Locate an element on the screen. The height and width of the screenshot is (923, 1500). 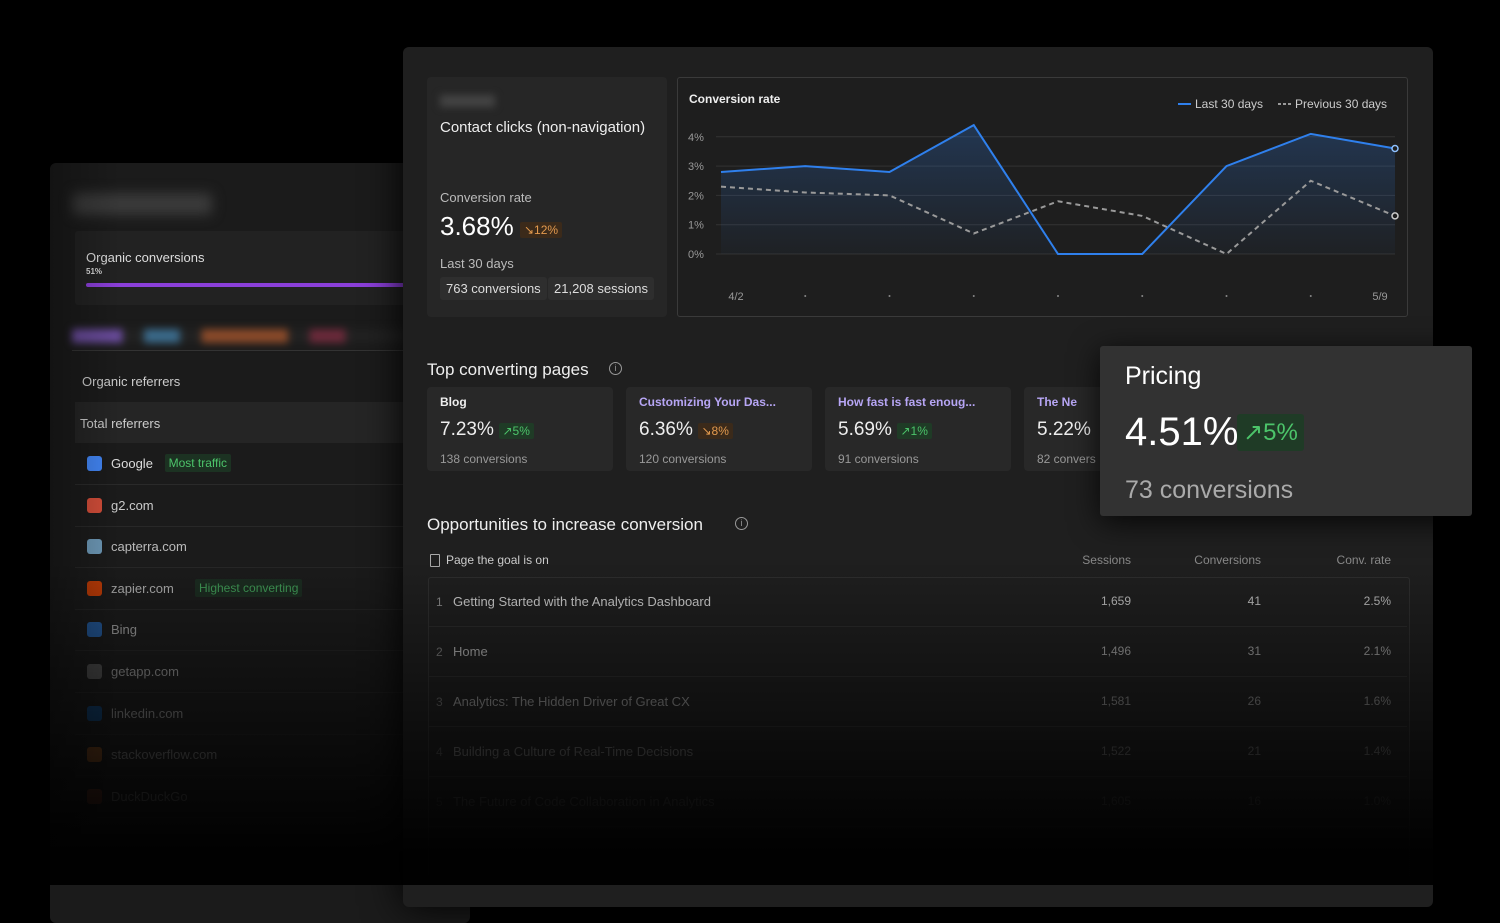
organic-label: Organic conversions is located at coordinates (145, 257).